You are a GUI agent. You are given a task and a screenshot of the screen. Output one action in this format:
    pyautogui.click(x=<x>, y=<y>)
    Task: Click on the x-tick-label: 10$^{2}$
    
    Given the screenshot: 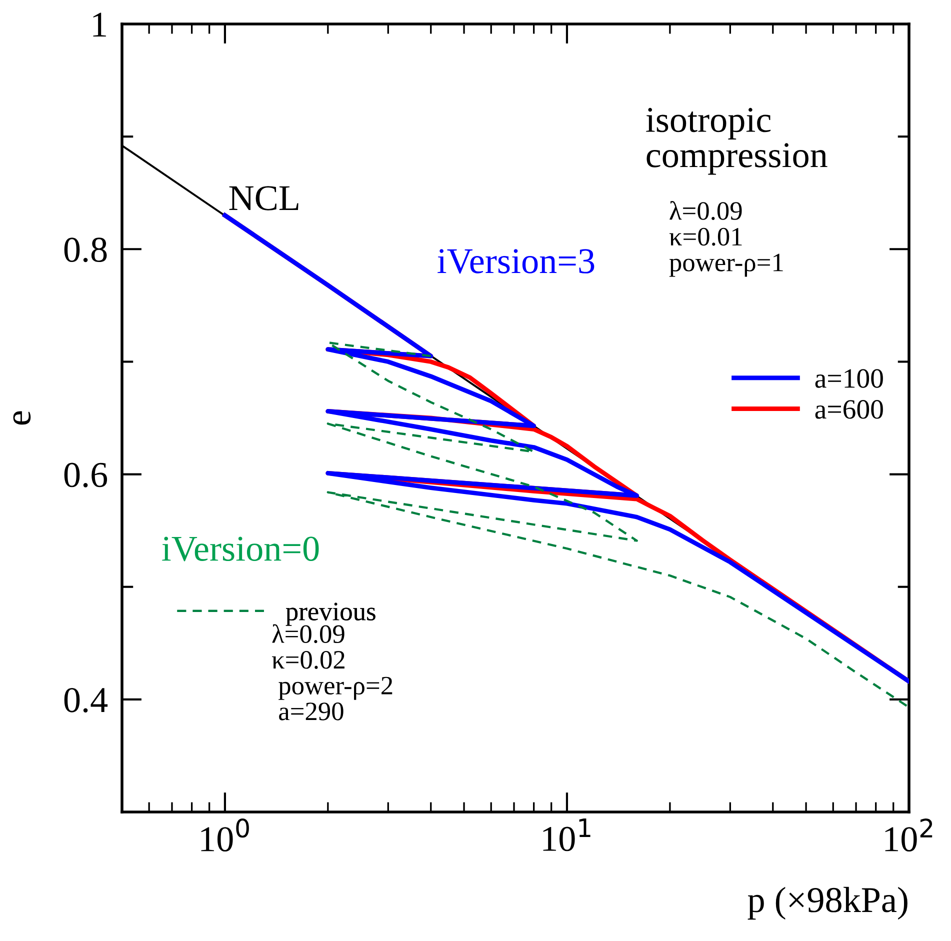 What is the action you would take?
    pyautogui.click(x=908, y=835)
    